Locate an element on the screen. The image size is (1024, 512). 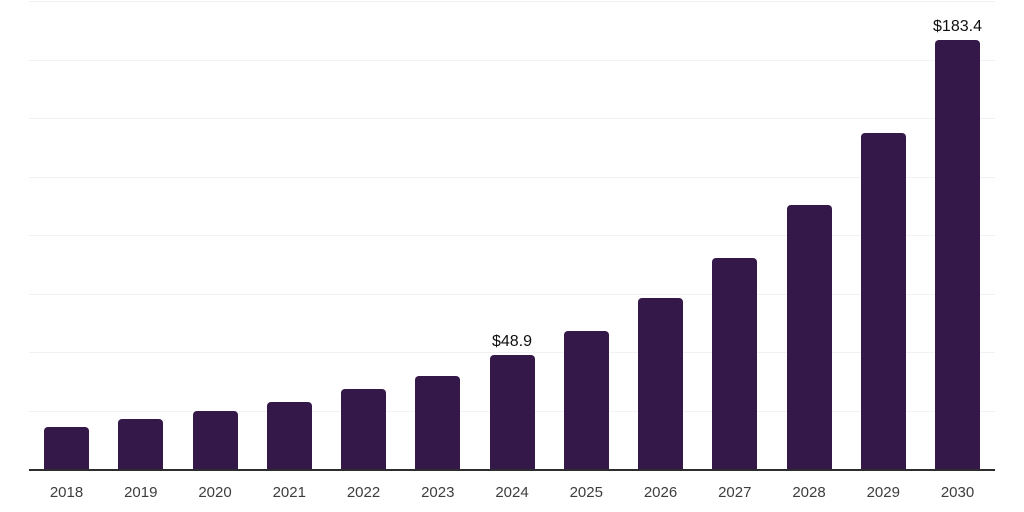
bar-2020 is located at coordinates (215, 440).